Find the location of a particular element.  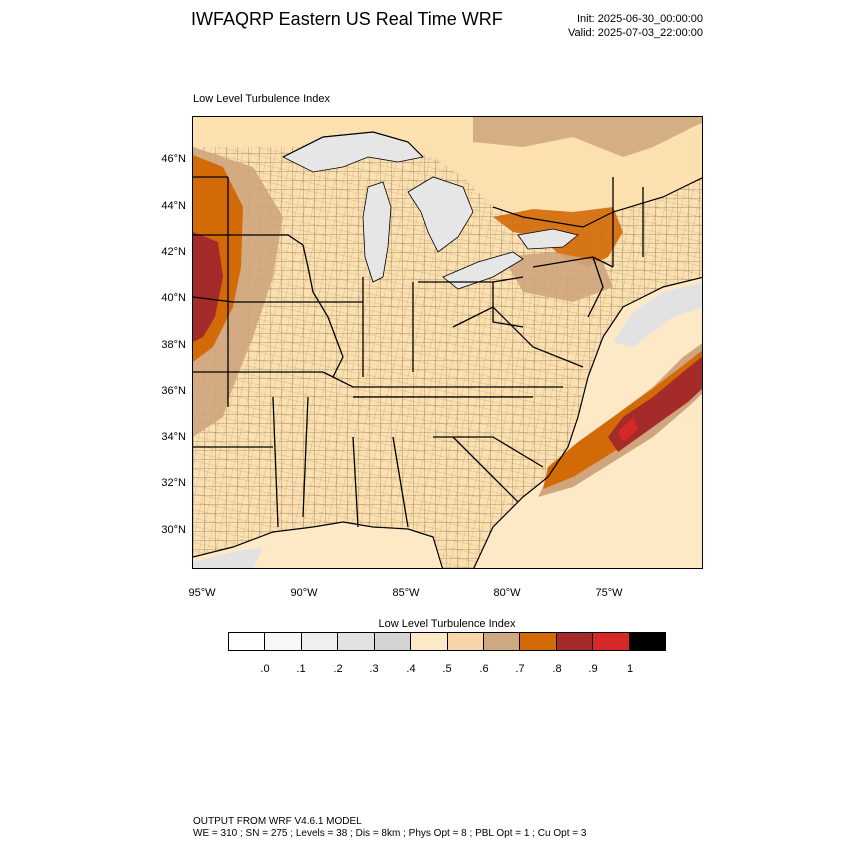

lat-label-32n: 32°N is located at coordinates (173, 483).